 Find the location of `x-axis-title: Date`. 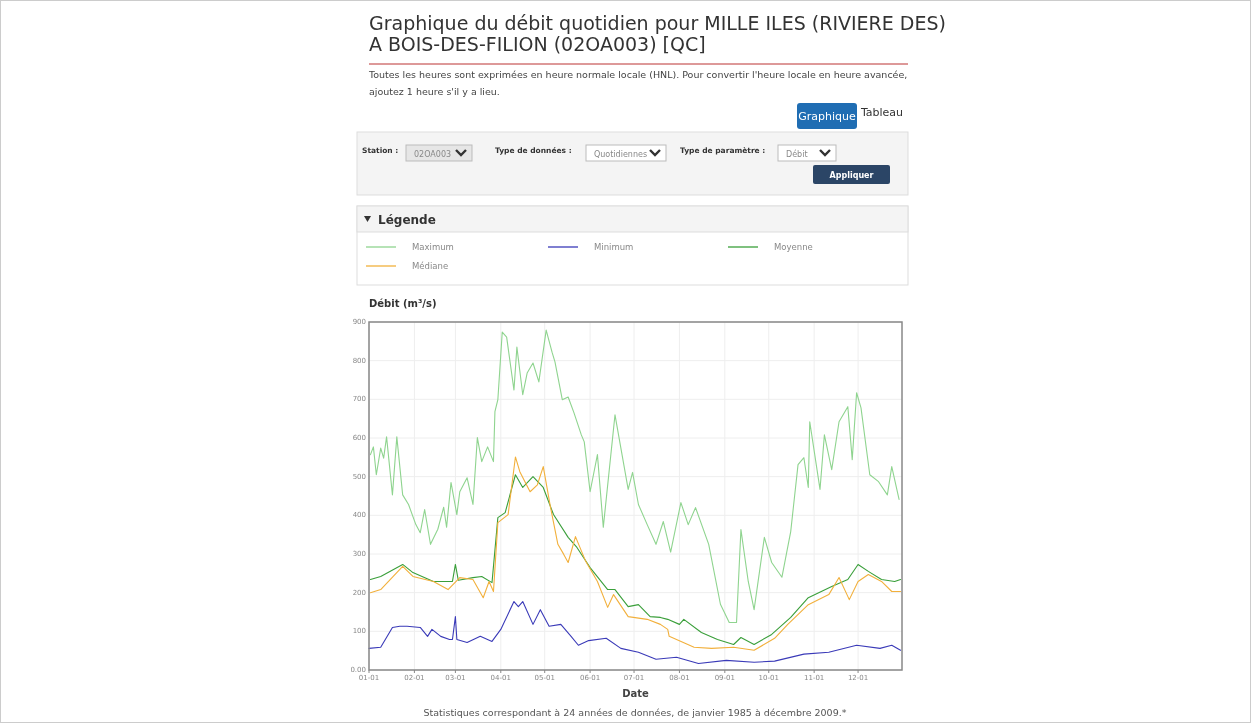

x-axis-title: Date is located at coordinates (636, 693).